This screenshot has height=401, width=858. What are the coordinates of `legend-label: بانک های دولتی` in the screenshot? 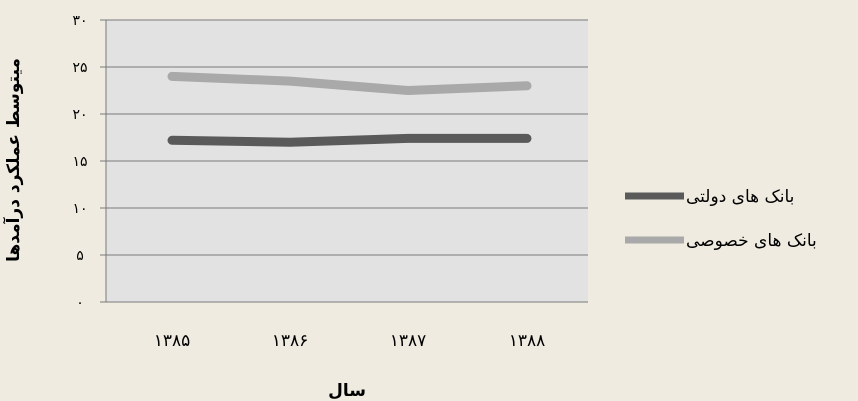 It's located at (740, 197).